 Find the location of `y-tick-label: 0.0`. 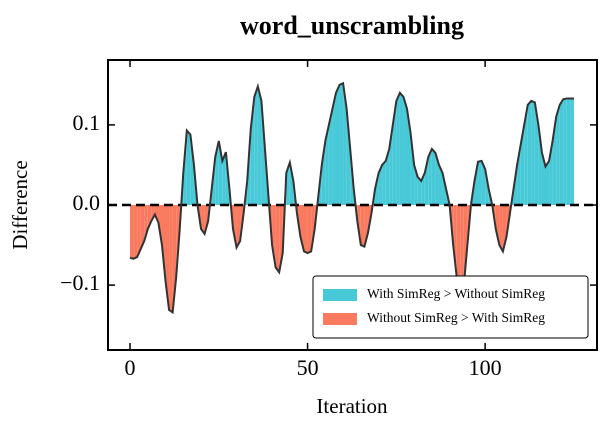

y-tick-label: 0.0 is located at coordinates (87, 202).